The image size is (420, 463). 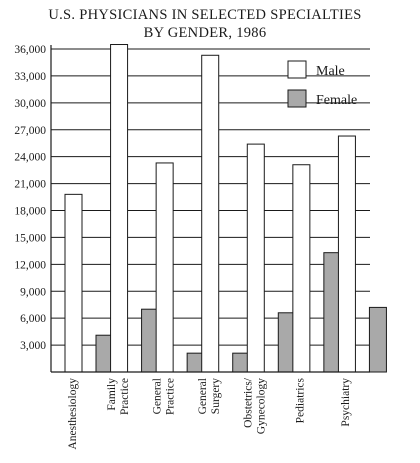 What do you see at coordinates (33, 346) in the screenshot?
I see `y-tick-label: 3,000` at bounding box center [33, 346].